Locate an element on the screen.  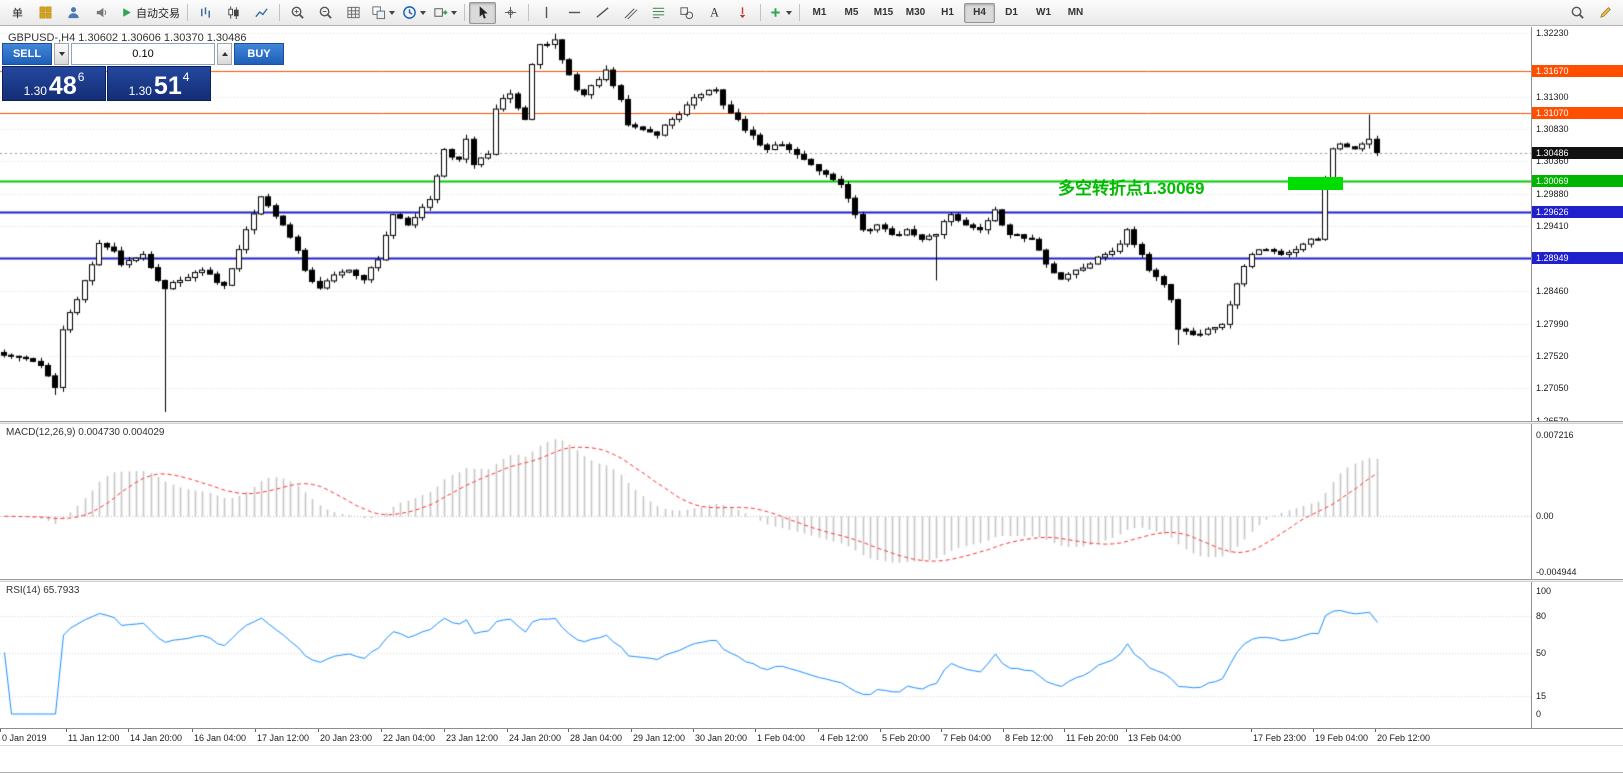
time-axis-label: 14 Jan 20:00 is located at coordinates (156, 738).